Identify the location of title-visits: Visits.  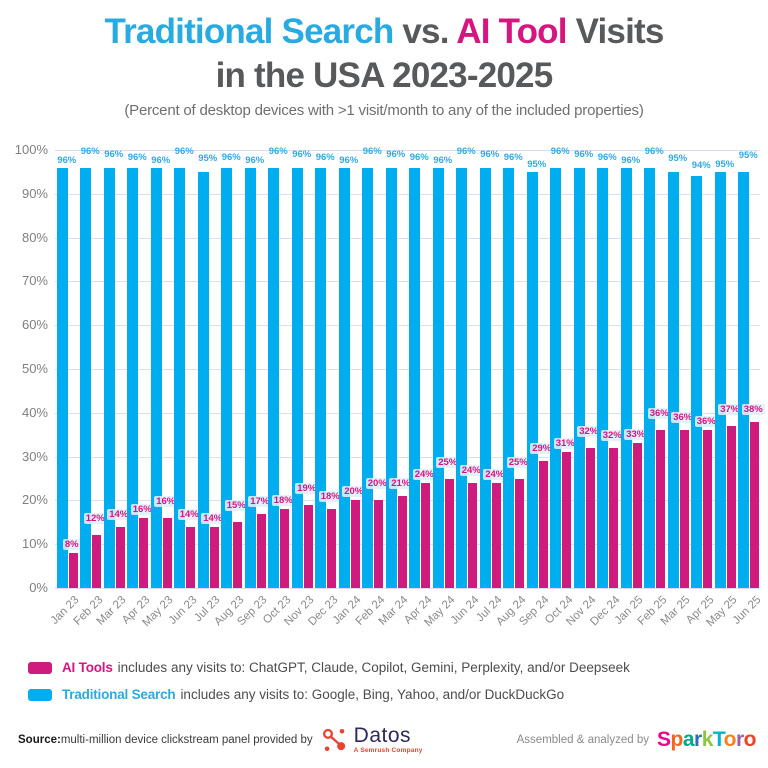
(615, 31).